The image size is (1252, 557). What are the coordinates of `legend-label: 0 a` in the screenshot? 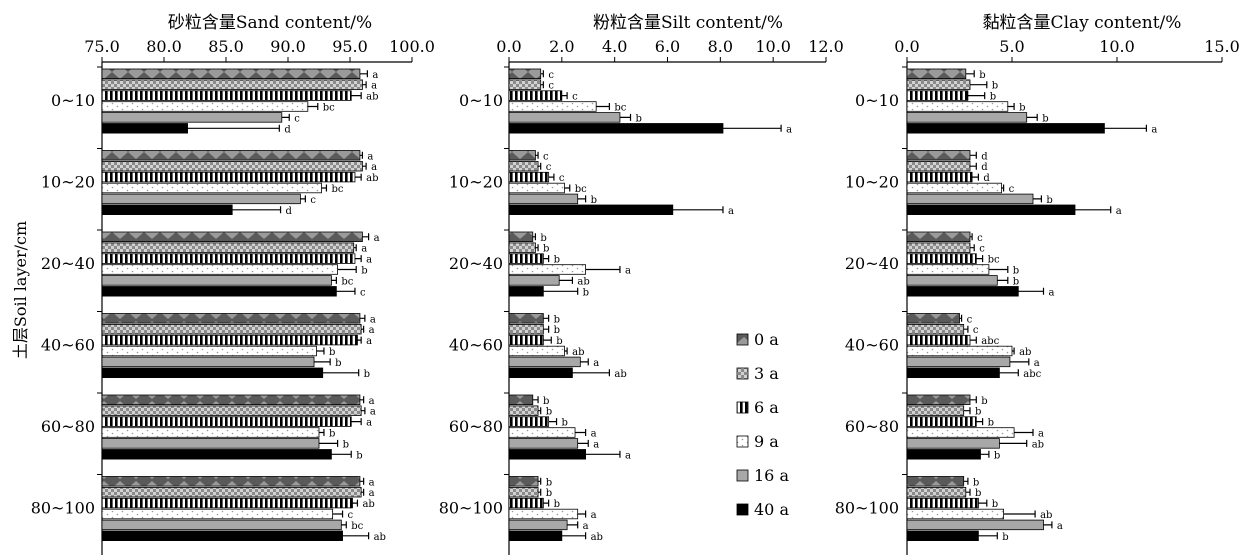 It's located at (766, 339).